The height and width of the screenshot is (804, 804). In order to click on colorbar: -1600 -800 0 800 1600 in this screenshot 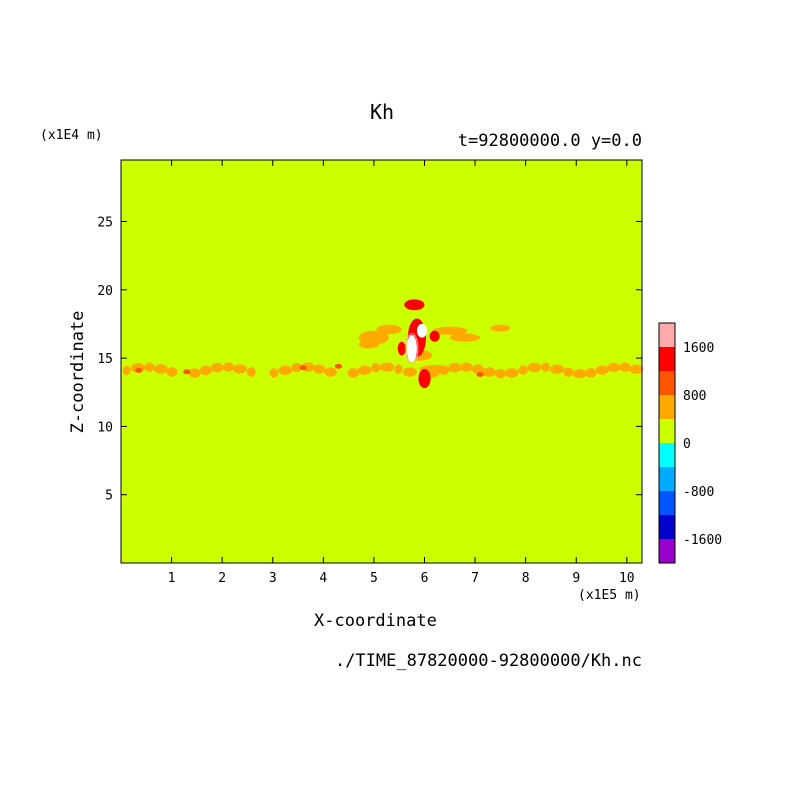, I will do `click(690, 443)`.